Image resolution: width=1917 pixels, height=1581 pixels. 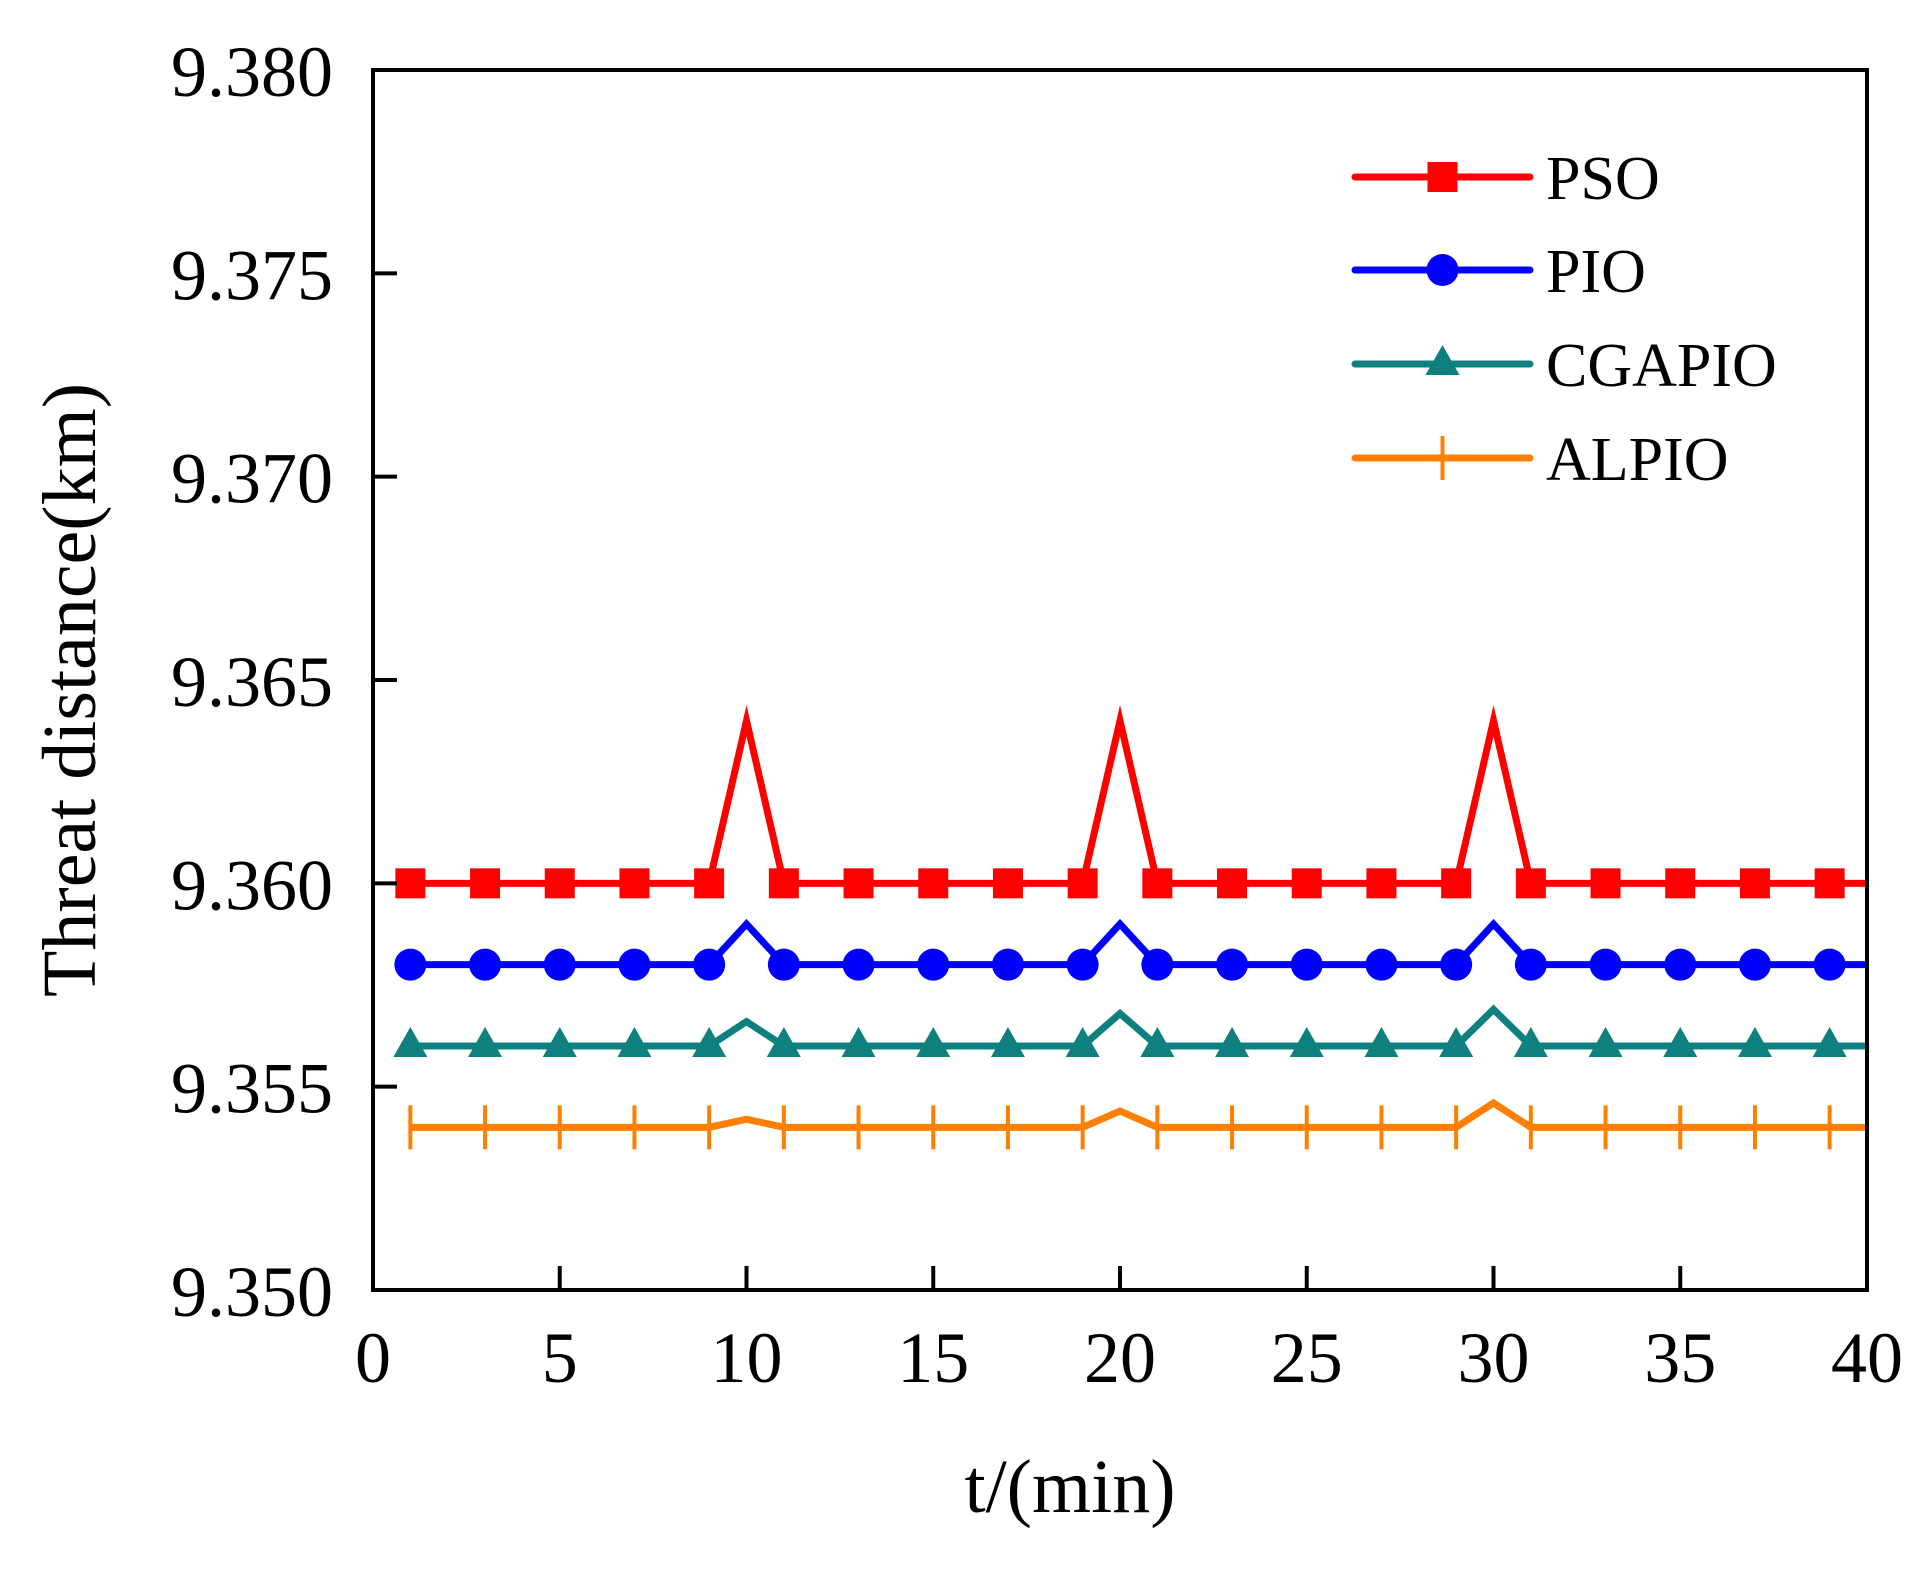 I want to click on legend: PSO PIO CGAPIO ALPIO, so click(x=1564, y=319).